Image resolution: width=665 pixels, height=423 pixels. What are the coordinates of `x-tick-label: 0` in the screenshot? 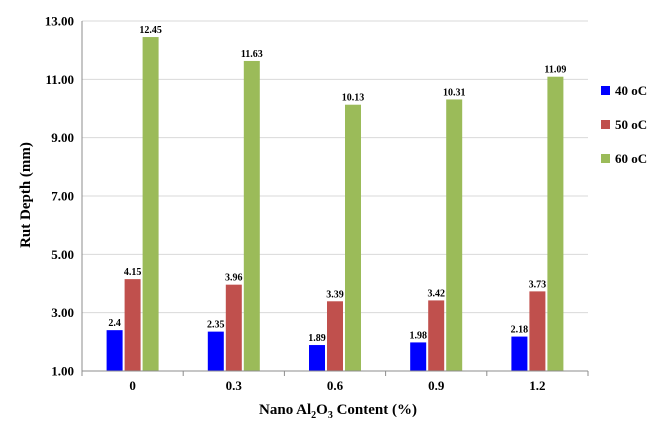 It's located at (132, 385).